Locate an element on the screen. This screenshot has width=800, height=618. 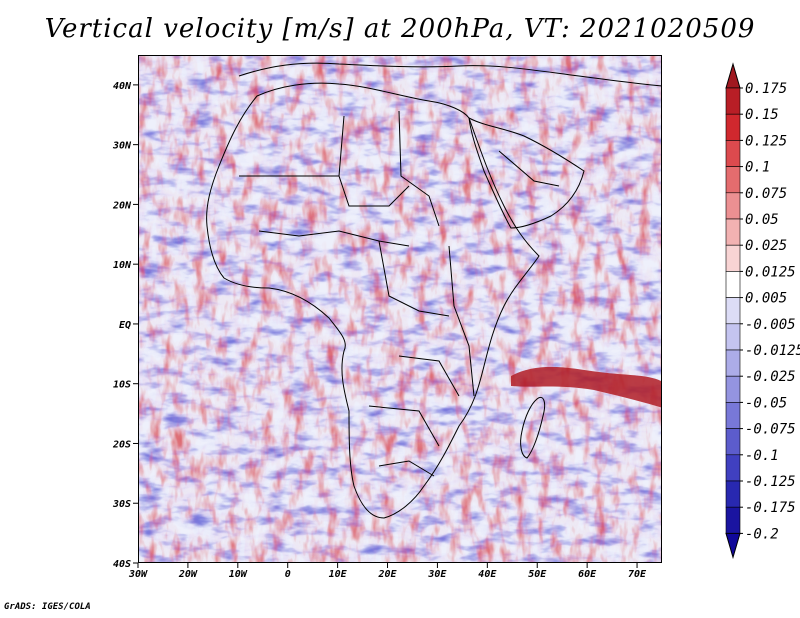
arabia-coastline is located at coordinates (526, 173).